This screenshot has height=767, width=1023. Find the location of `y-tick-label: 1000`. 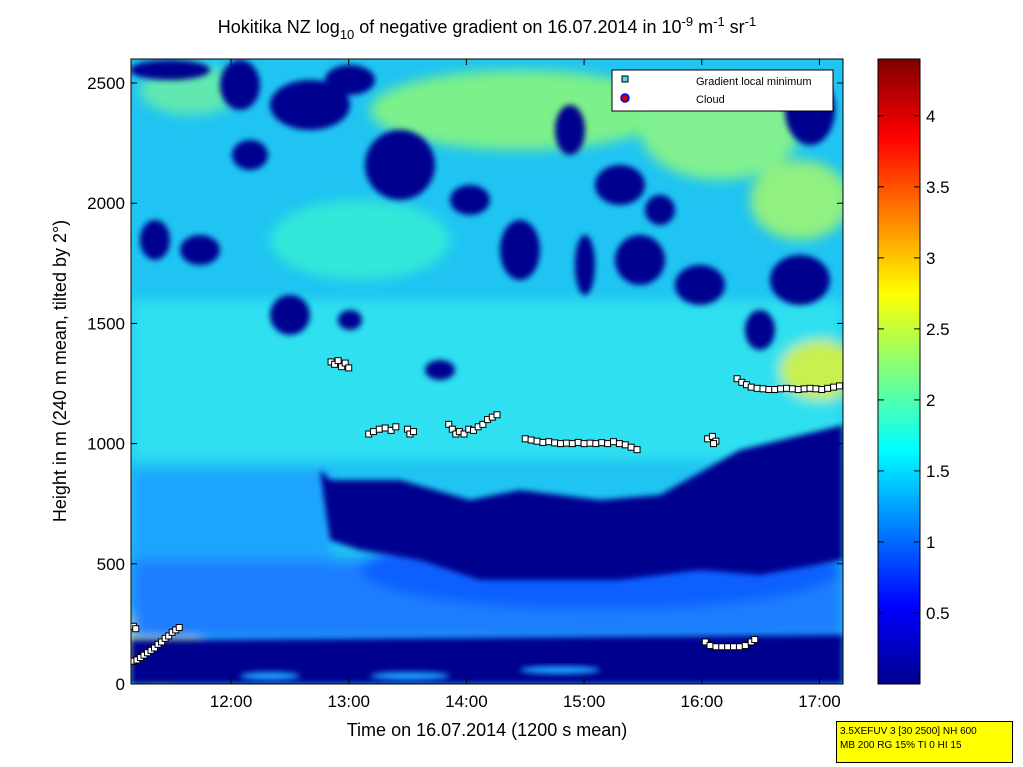

y-tick-label: 1000 is located at coordinates (106, 444).